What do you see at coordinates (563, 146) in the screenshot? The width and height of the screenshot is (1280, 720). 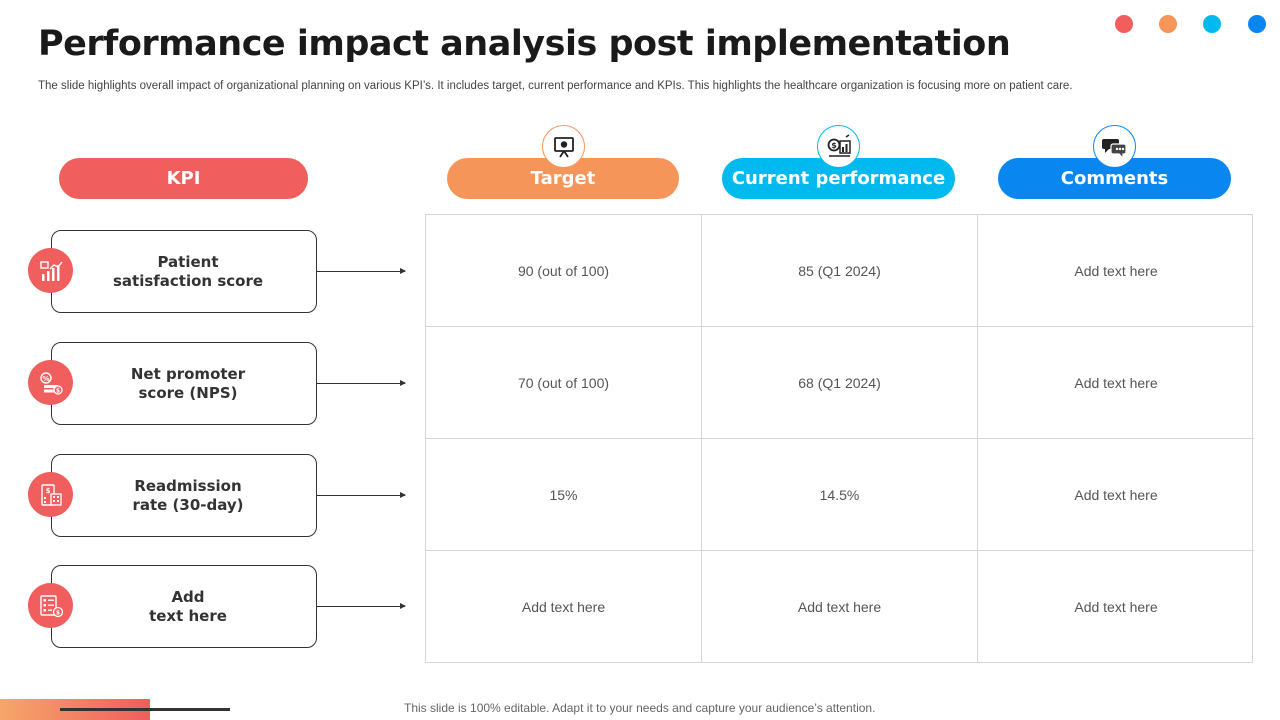 I see `presentation-board-icon` at bounding box center [563, 146].